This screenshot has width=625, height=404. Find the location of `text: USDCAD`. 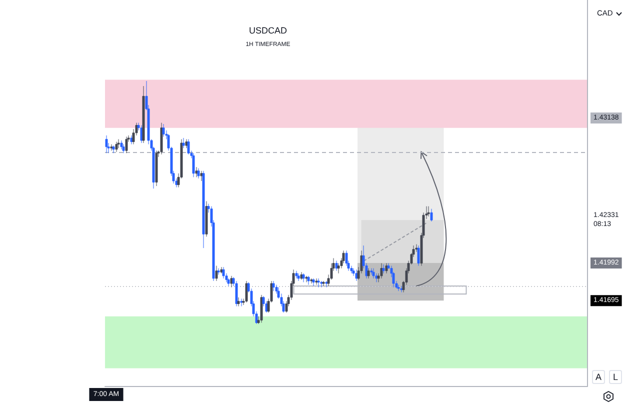

text: USDCAD is located at coordinates (268, 31).